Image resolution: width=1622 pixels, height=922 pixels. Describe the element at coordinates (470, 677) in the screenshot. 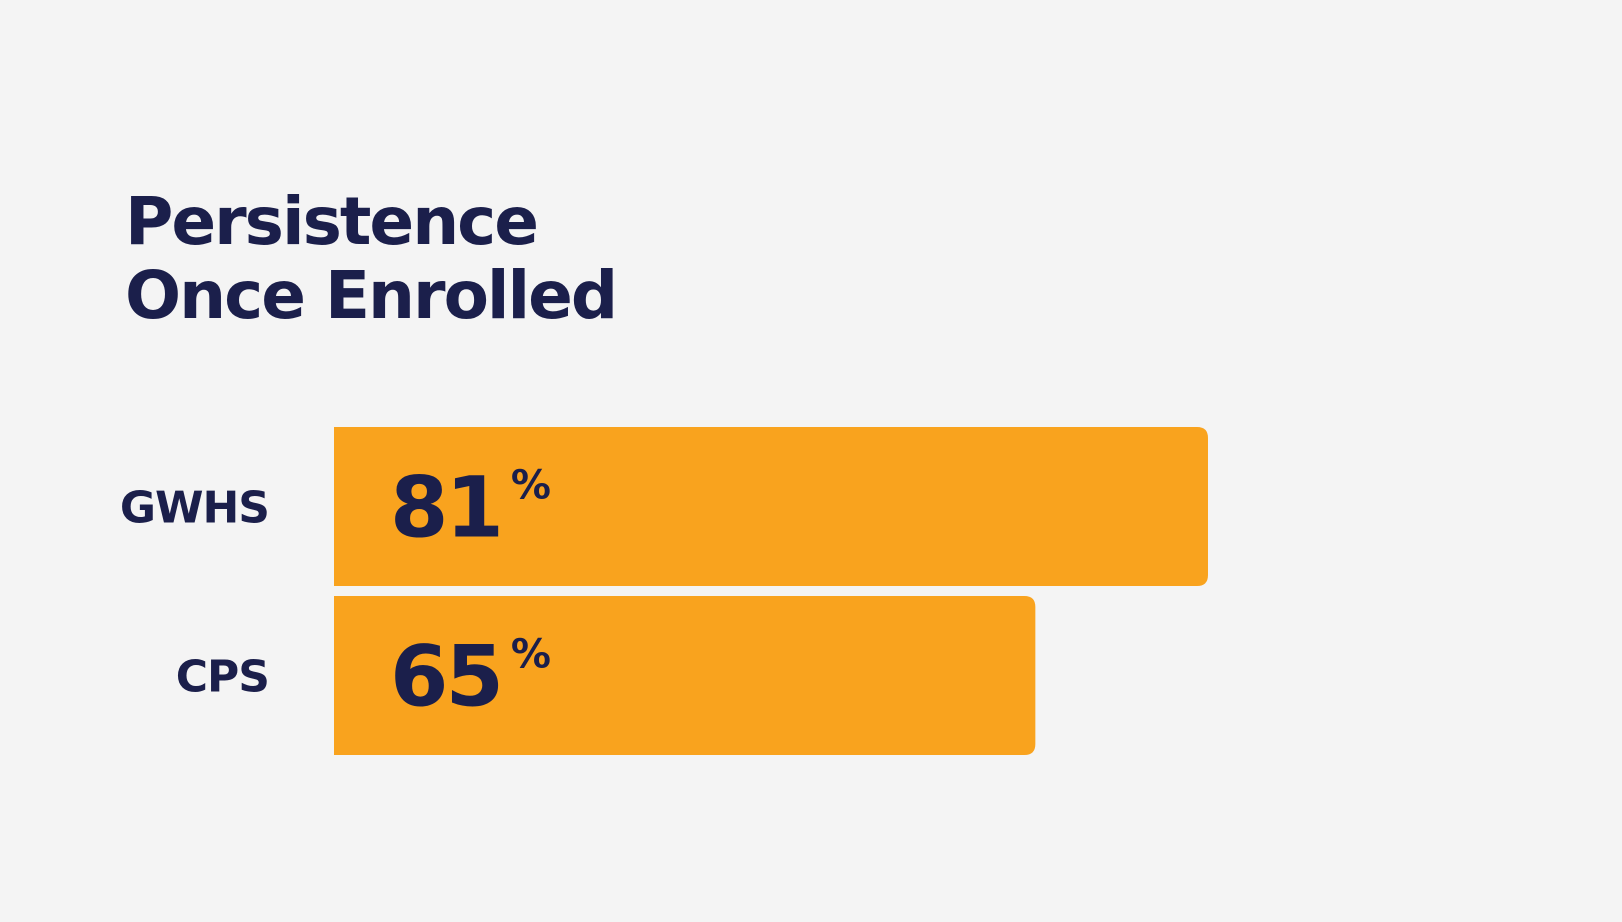

I see `value-label: 65%` at that location.